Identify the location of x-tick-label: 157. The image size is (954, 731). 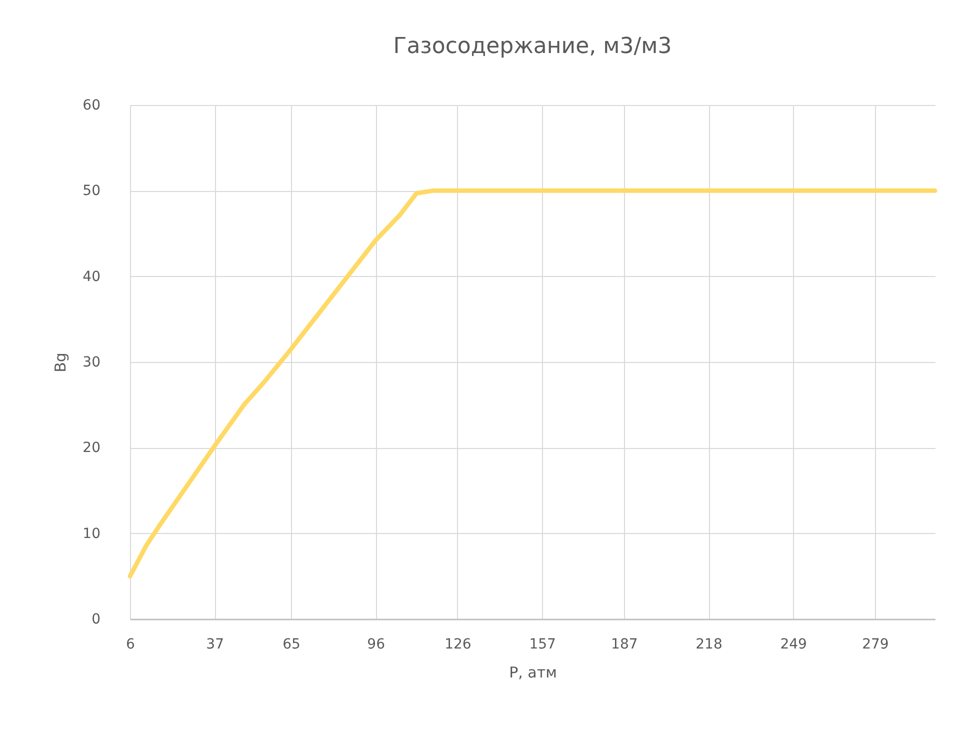
(542, 644).